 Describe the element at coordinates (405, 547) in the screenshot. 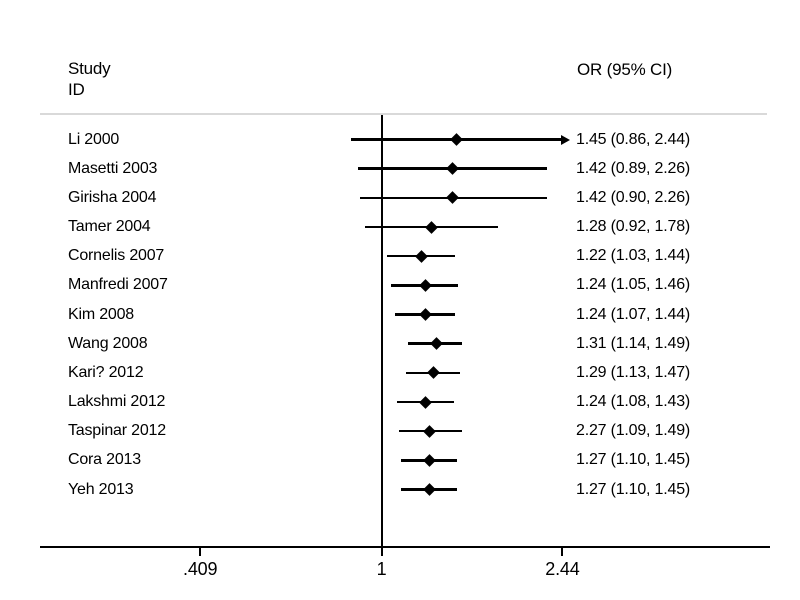

I see `x-axis-line` at that location.